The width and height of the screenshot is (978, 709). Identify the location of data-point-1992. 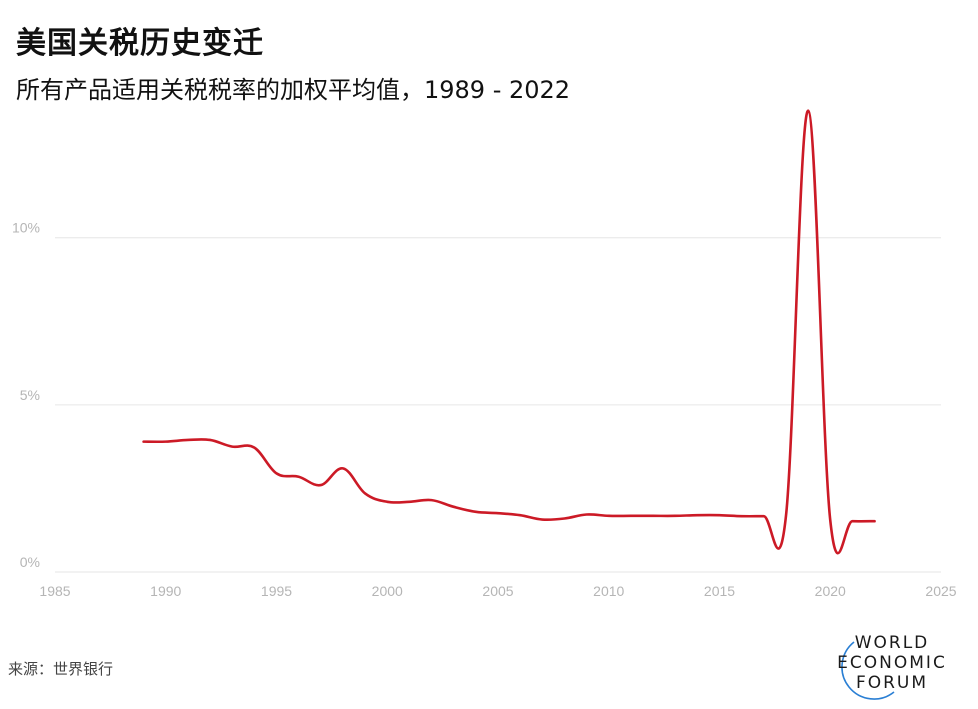
(210, 440).